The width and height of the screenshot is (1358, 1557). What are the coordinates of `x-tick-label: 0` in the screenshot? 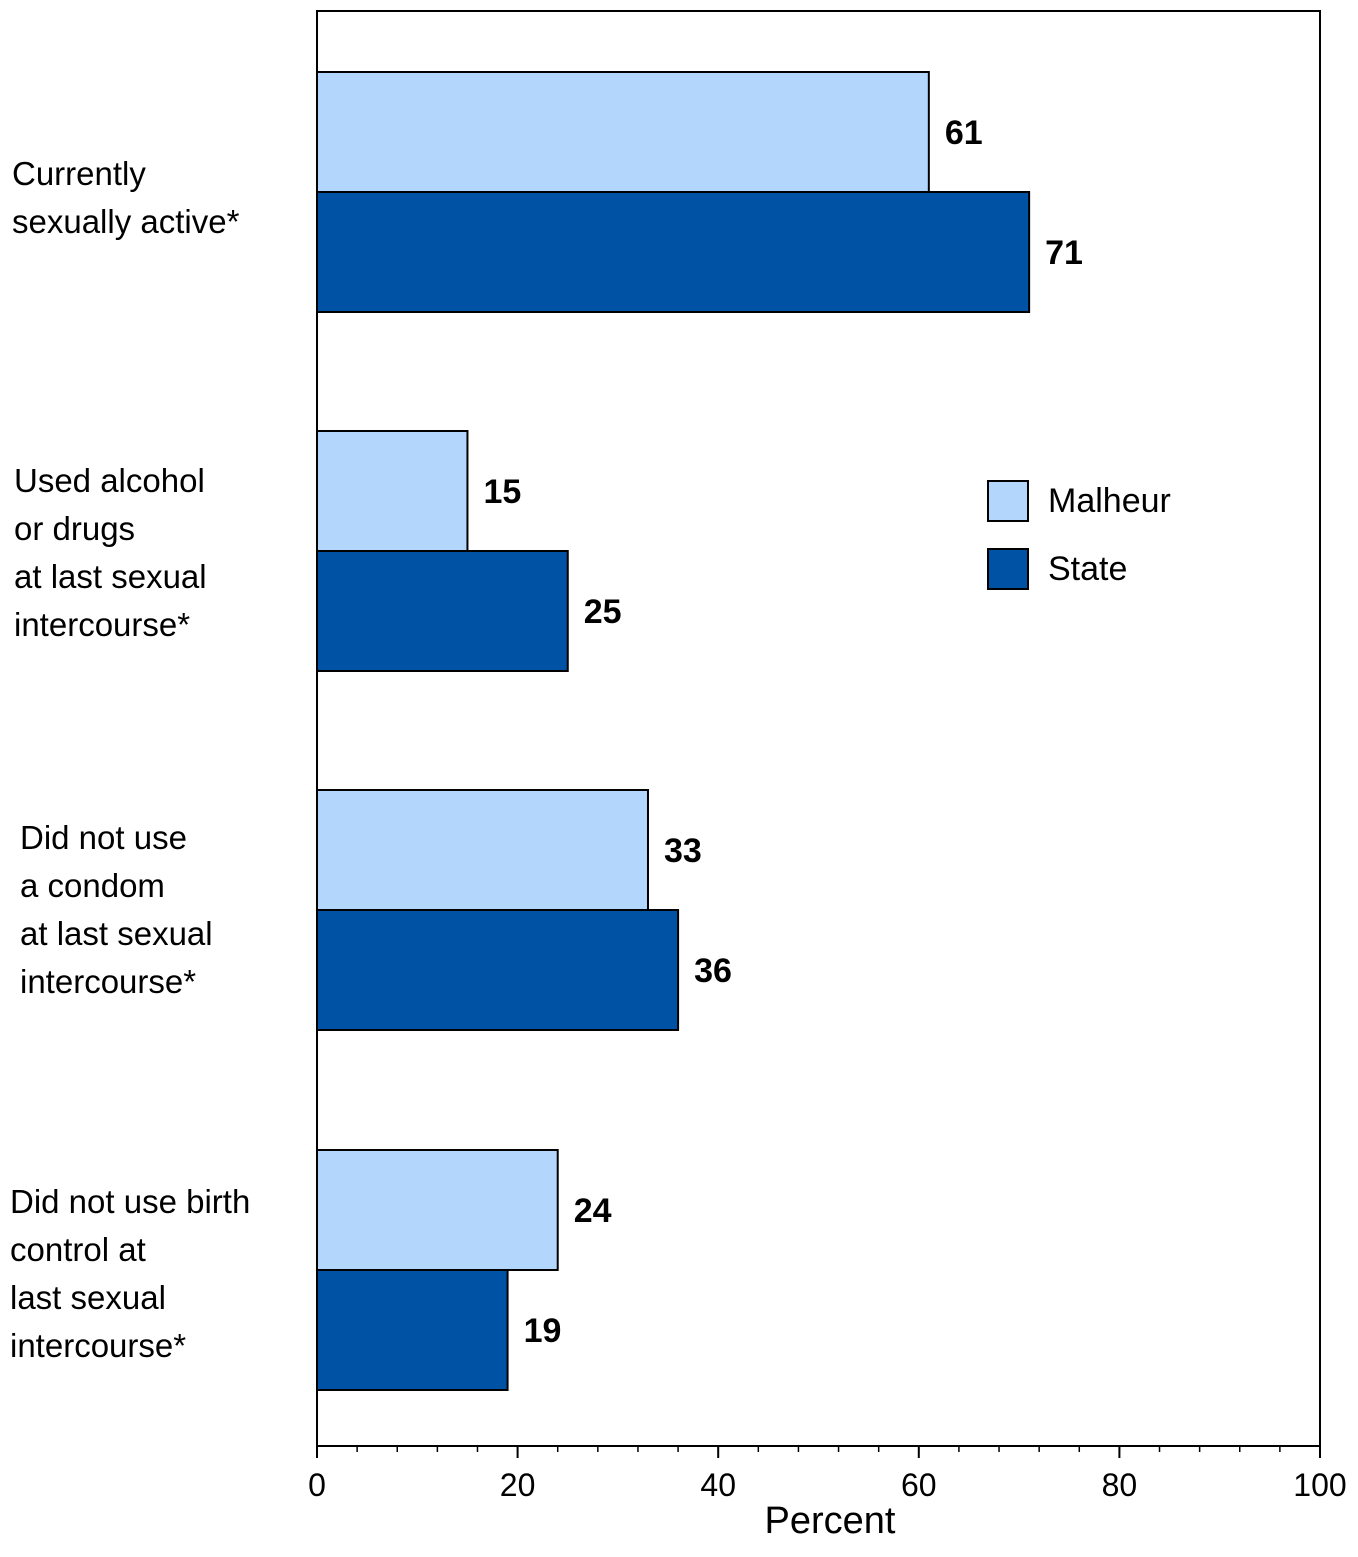 It's located at (317, 1485).